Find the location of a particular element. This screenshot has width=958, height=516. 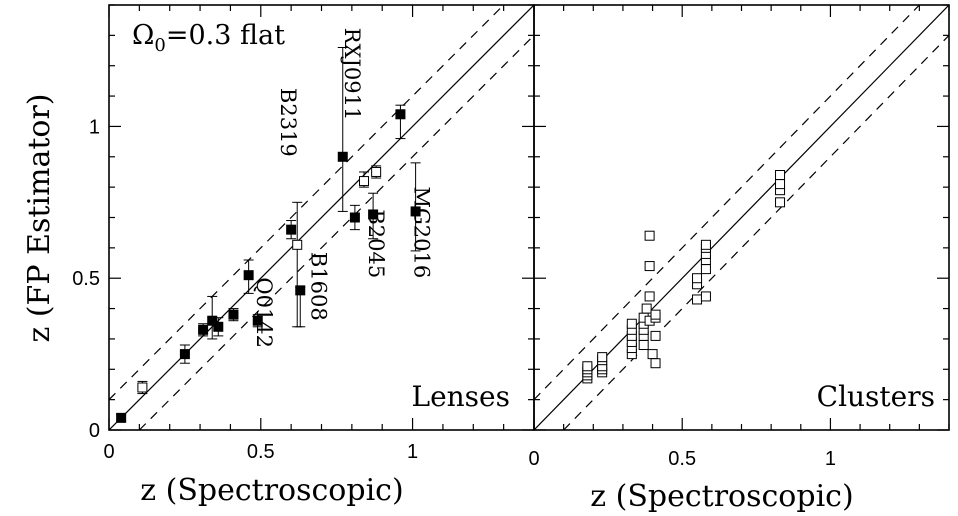

omega-annotation: Ω0=0.3 flat is located at coordinates (208, 38).